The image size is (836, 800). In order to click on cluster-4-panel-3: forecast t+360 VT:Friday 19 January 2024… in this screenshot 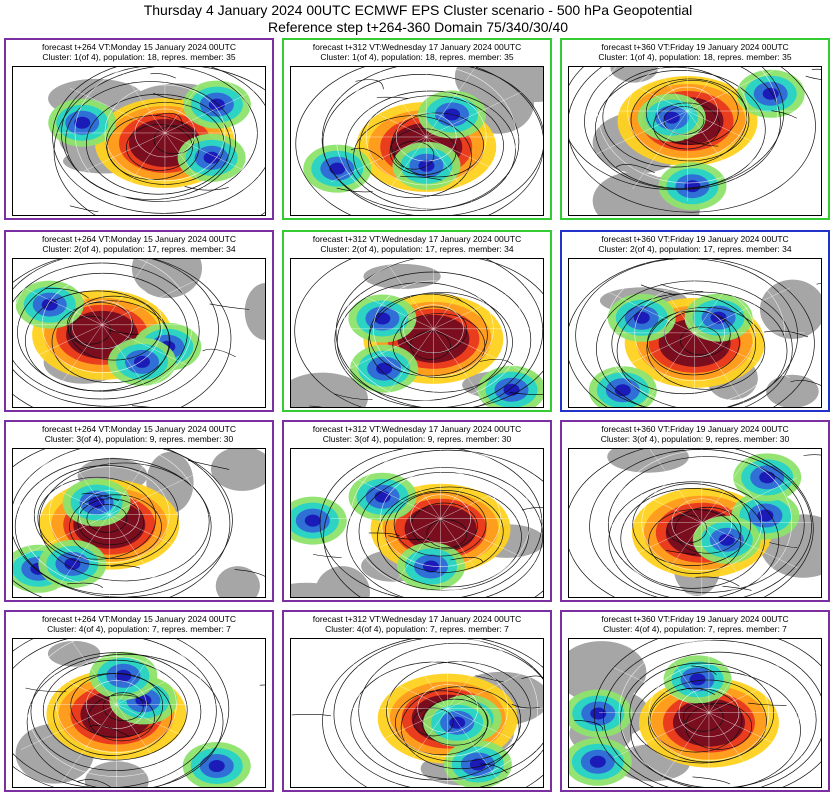, I will do `click(695, 701)`.